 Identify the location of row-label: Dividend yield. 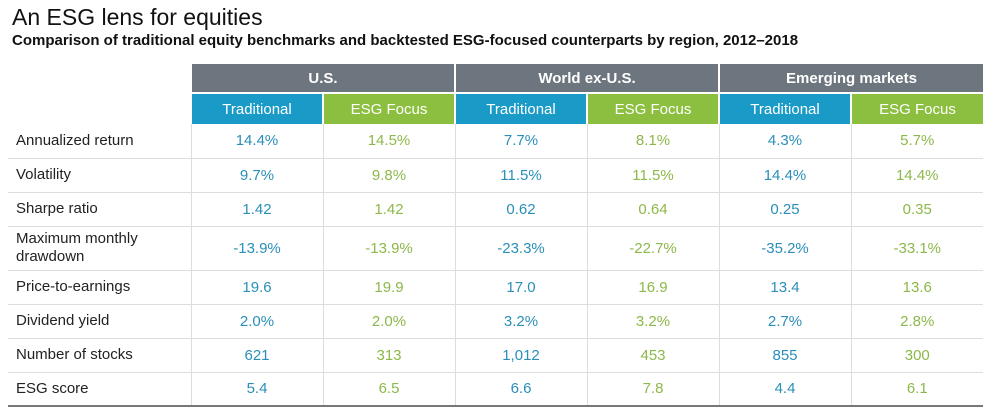
(63, 320).